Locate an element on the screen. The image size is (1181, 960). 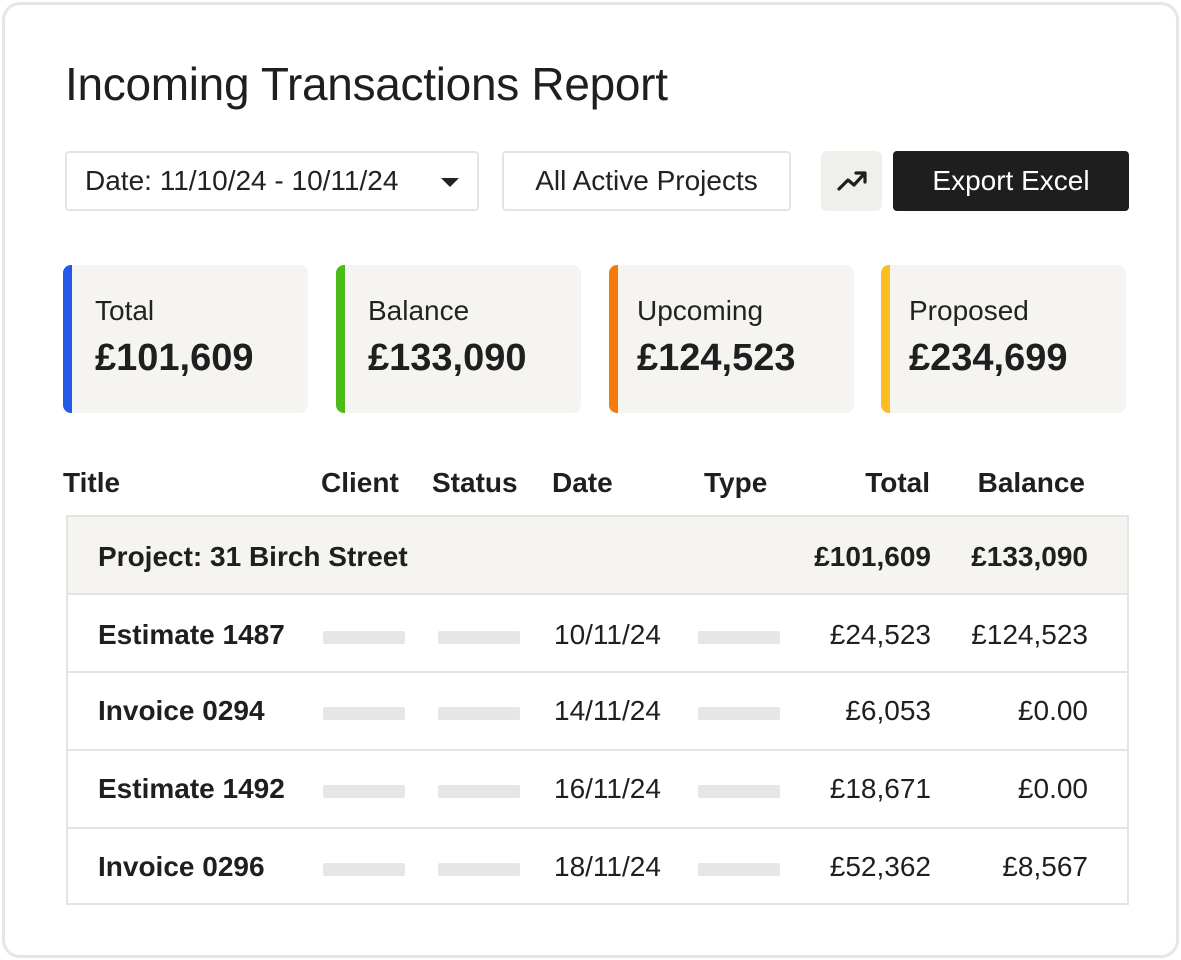
row-title: Estimate 1487 is located at coordinates (191, 634).